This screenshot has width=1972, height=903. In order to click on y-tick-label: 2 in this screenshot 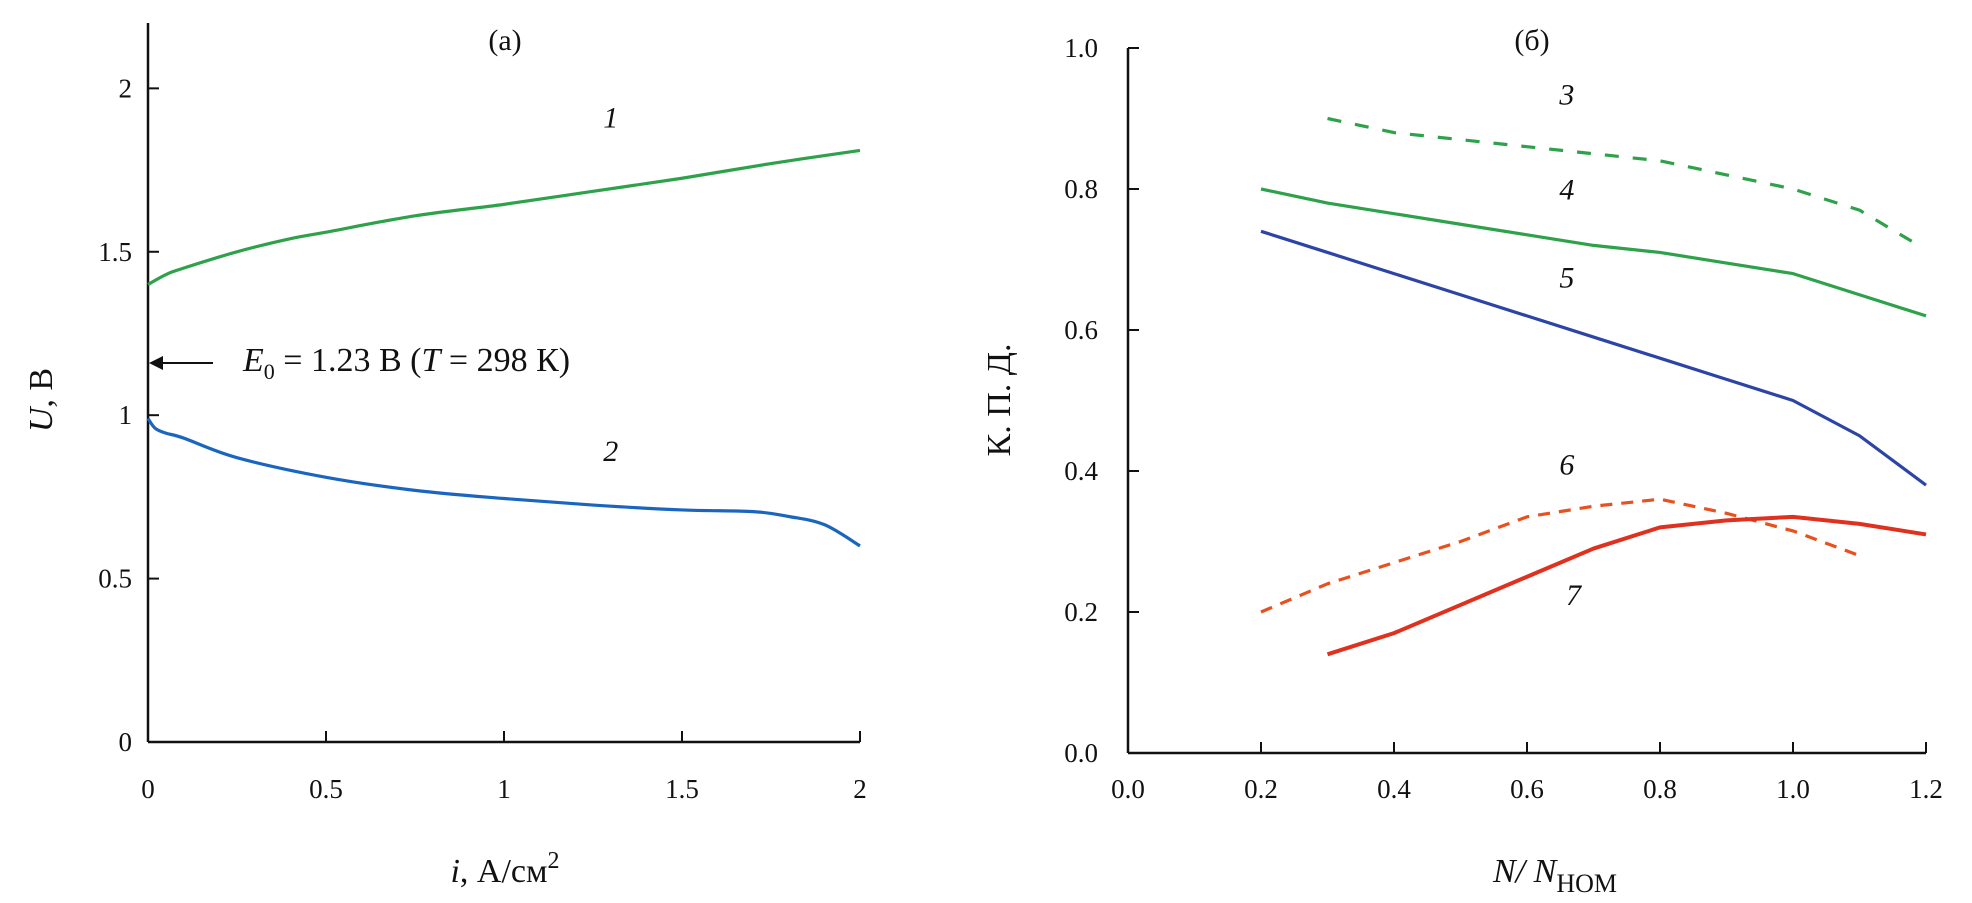, I will do `click(126, 88)`.